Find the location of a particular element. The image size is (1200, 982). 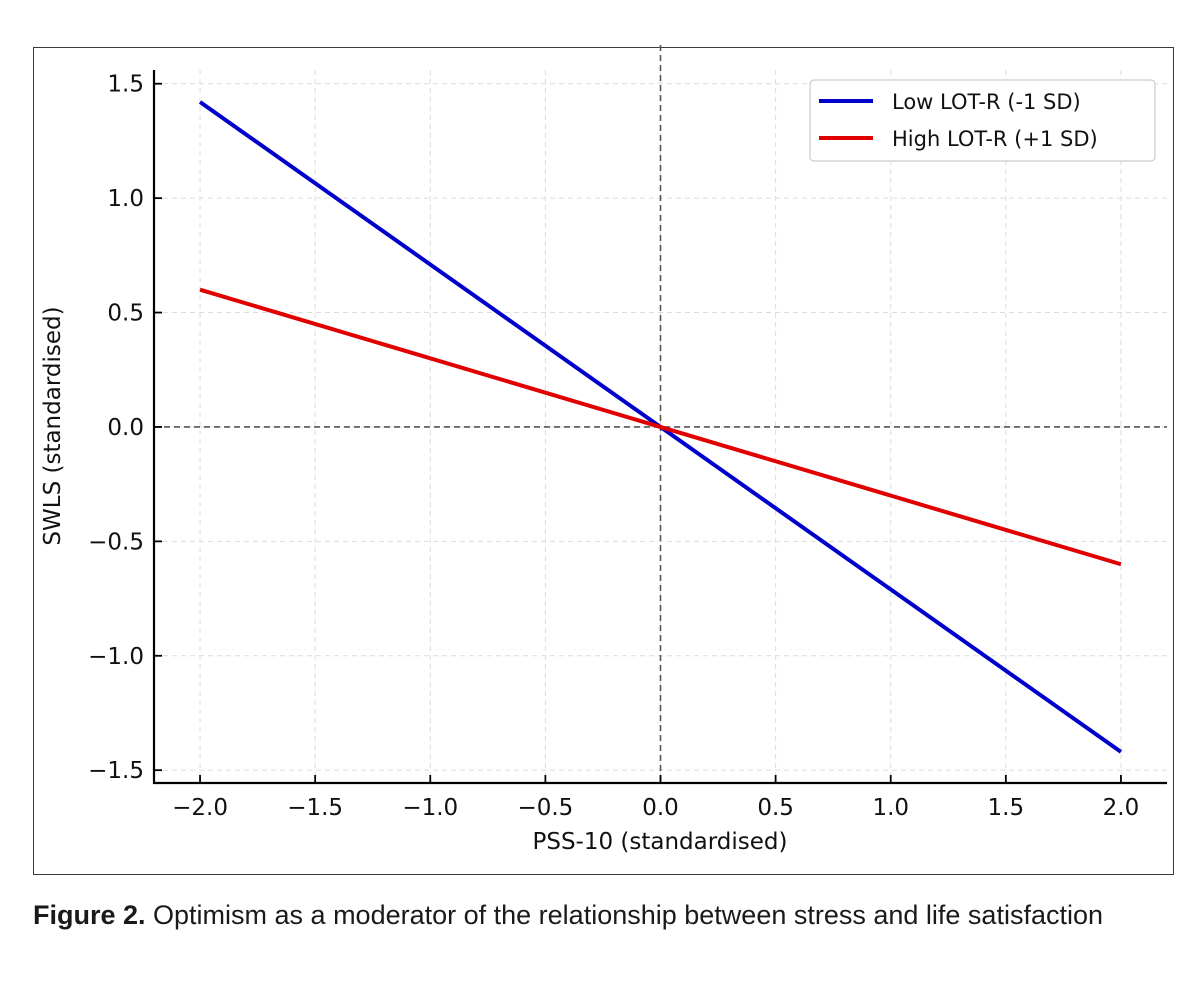

y-tick-label: 0.0 is located at coordinates (125, 428).